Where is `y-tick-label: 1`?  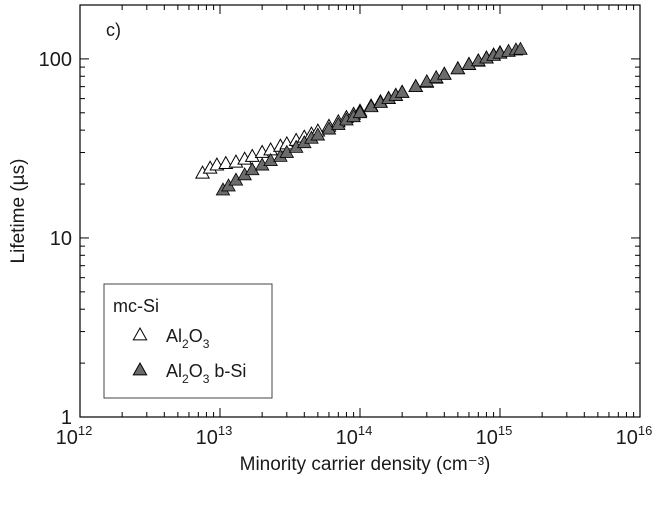 y-tick-label: 1 is located at coordinates (66, 418).